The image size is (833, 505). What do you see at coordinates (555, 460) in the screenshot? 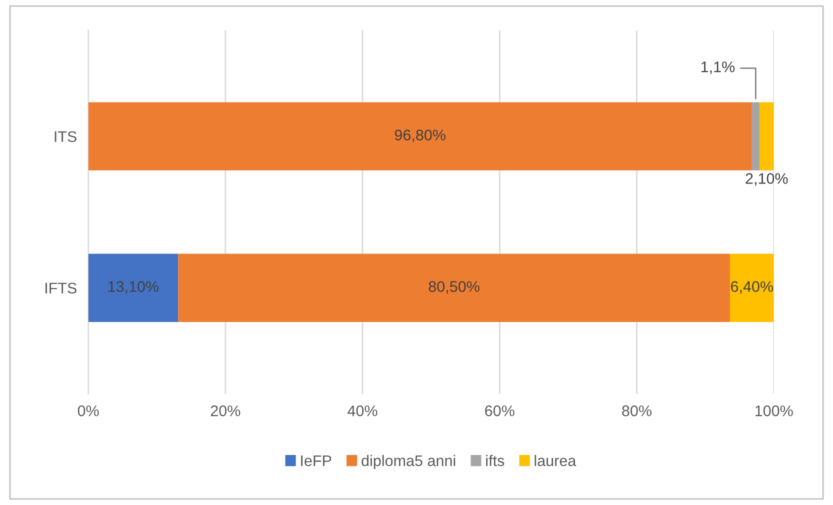
I see `legend-label: laurea` at bounding box center [555, 460].